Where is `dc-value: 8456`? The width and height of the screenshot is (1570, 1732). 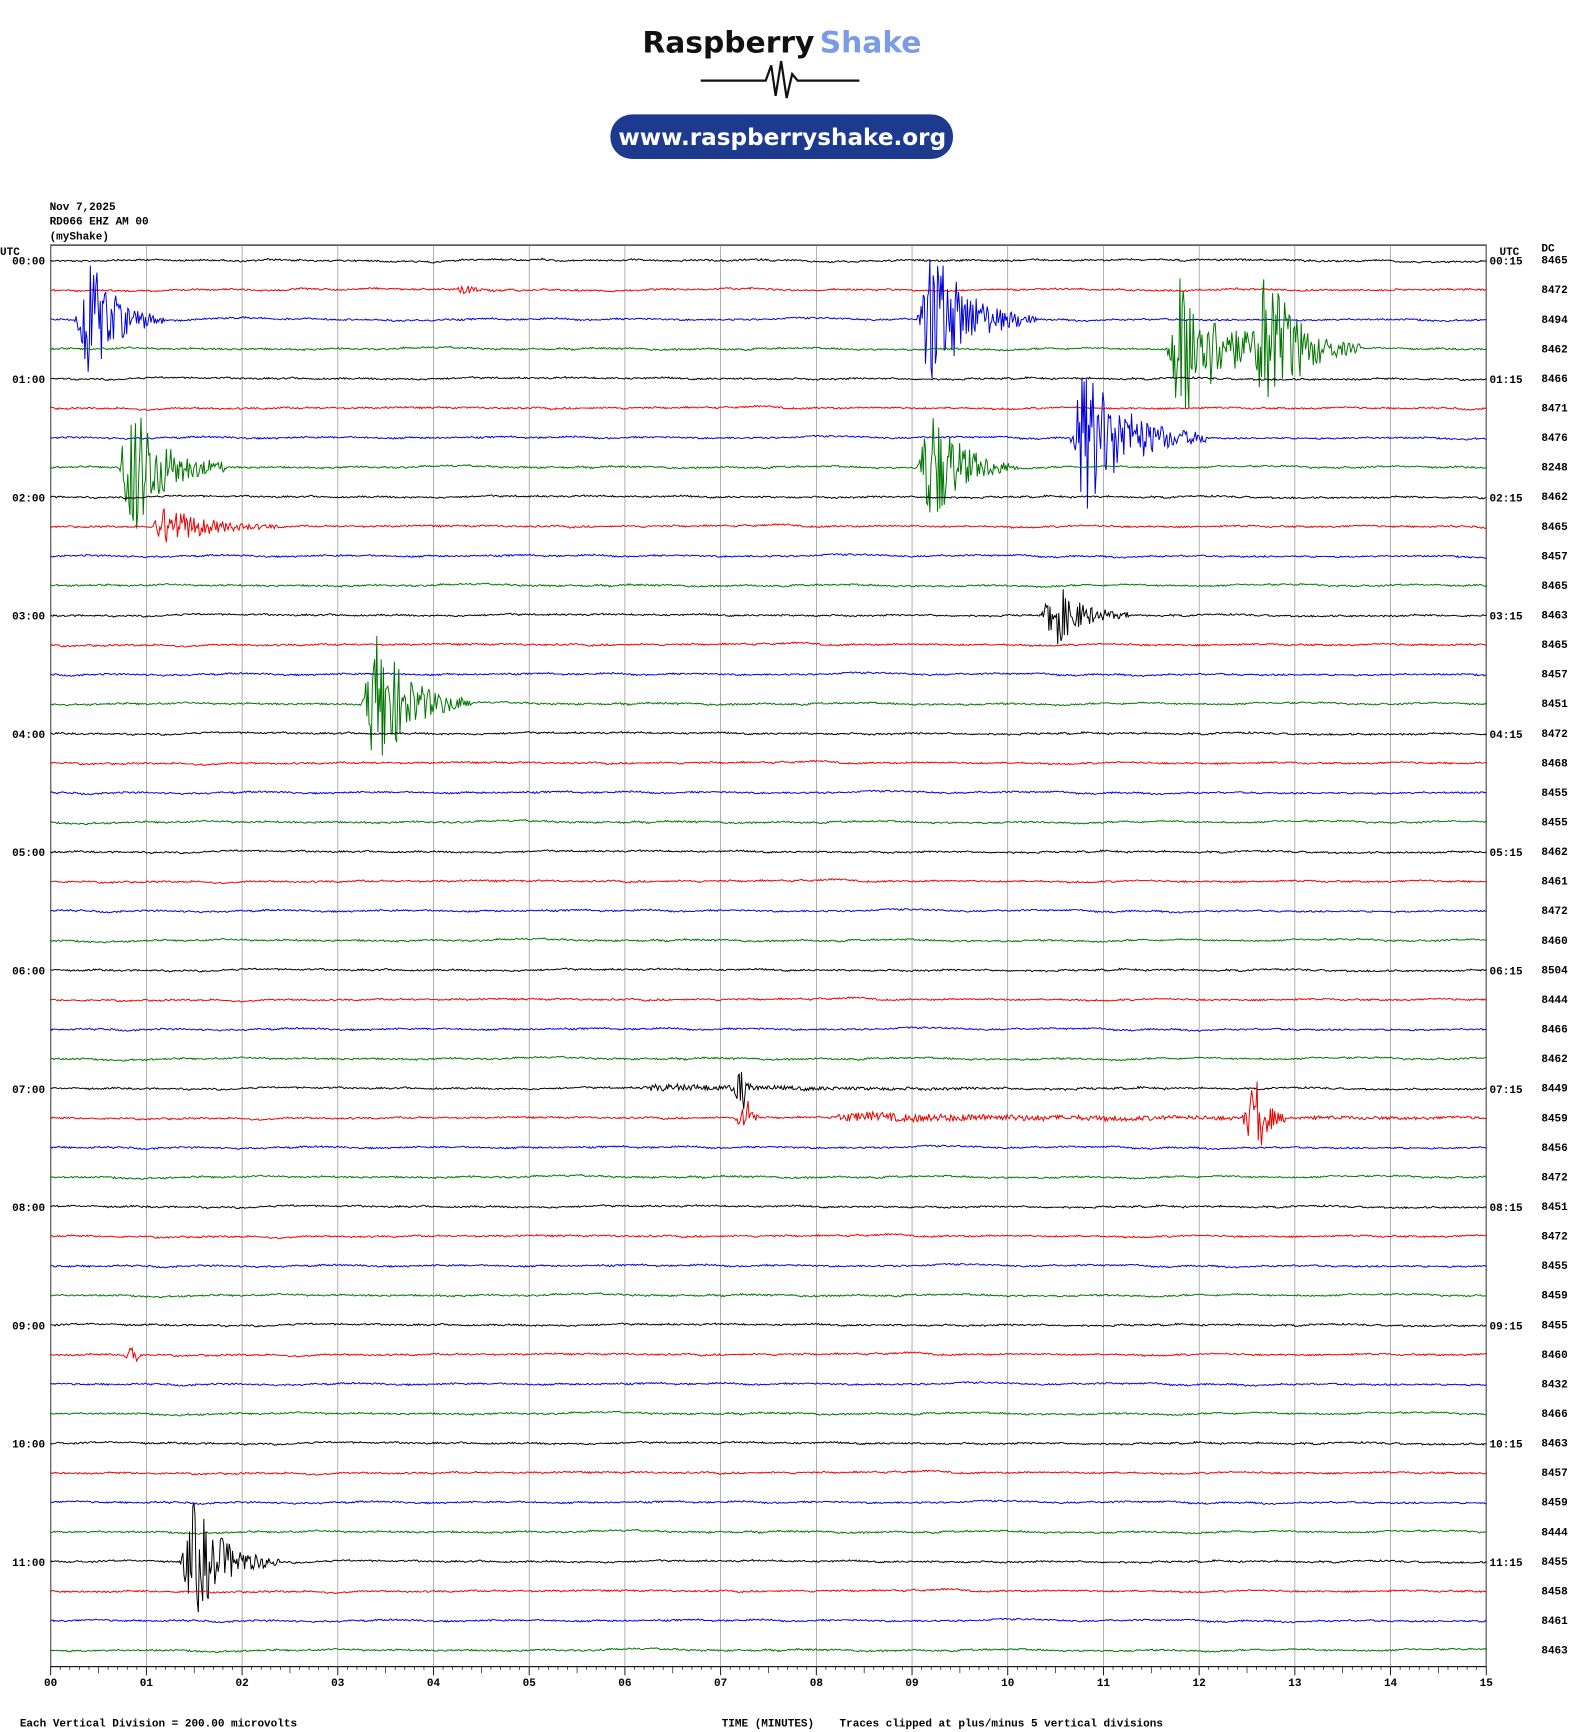 dc-value: 8456 is located at coordinates (1554, 1149).